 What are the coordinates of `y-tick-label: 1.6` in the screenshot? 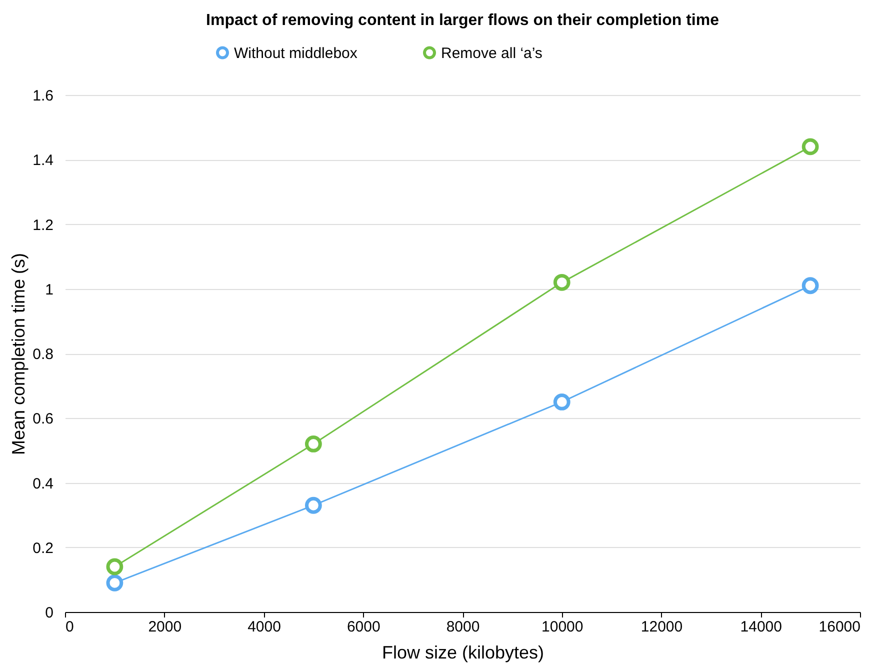 It's located at (43, 96).